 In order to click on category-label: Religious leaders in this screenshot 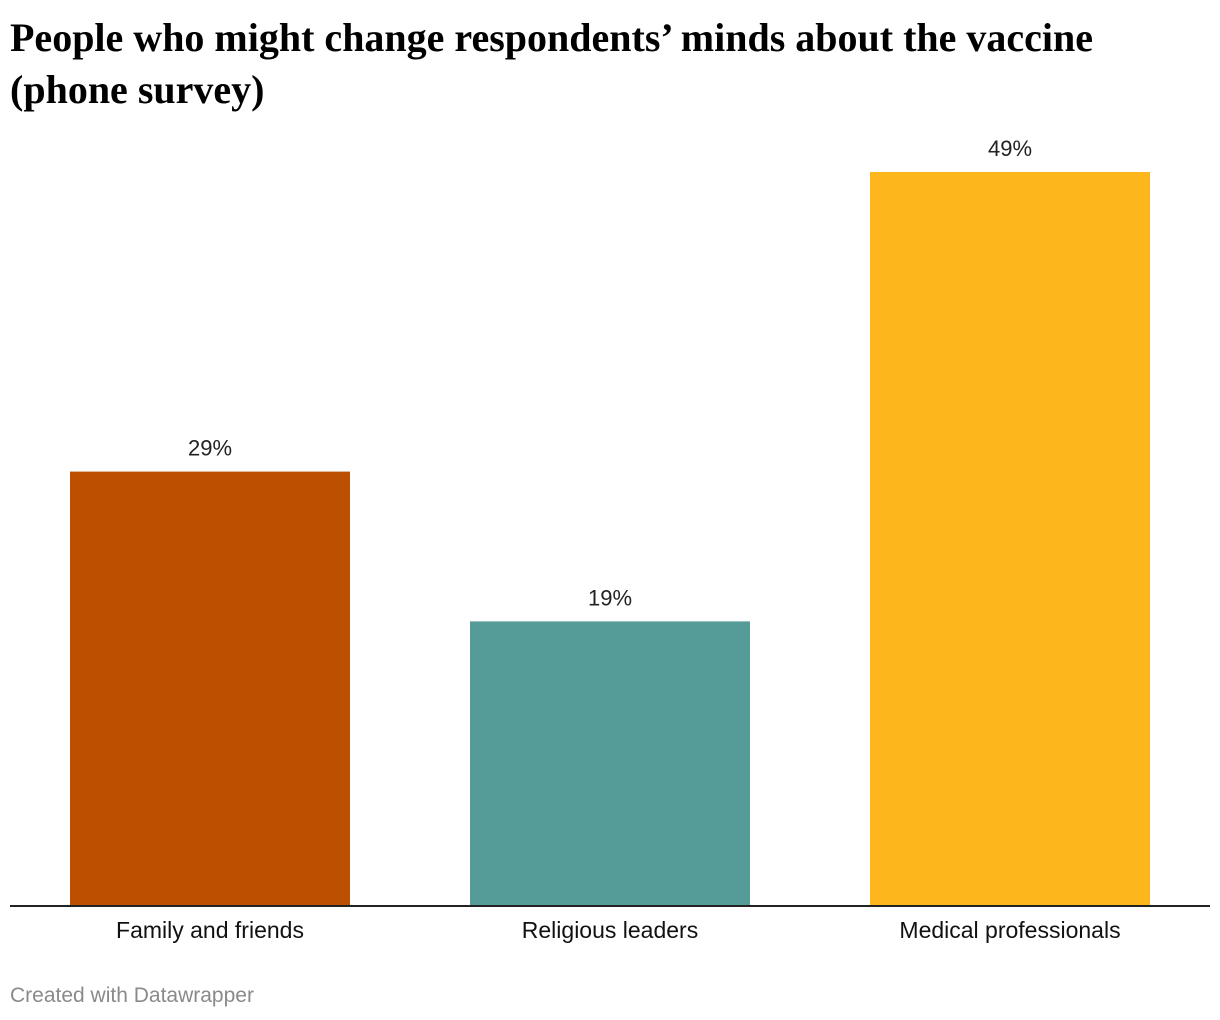, I will do `click(610, 930)`.